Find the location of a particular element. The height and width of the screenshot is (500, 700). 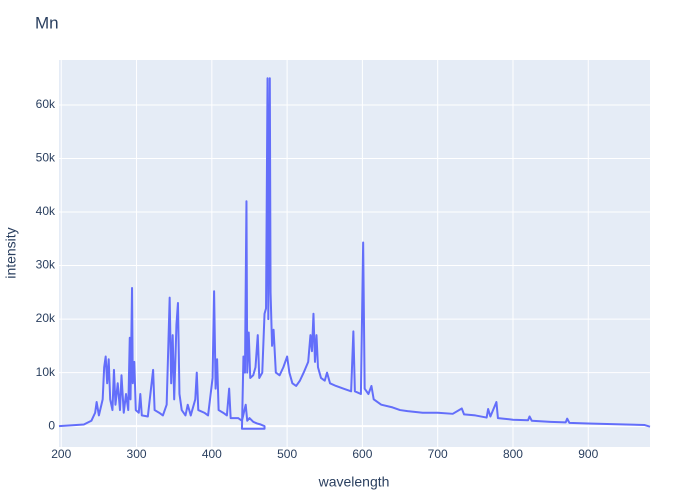

chart-title: Mn is located at coordinates (47, 22).